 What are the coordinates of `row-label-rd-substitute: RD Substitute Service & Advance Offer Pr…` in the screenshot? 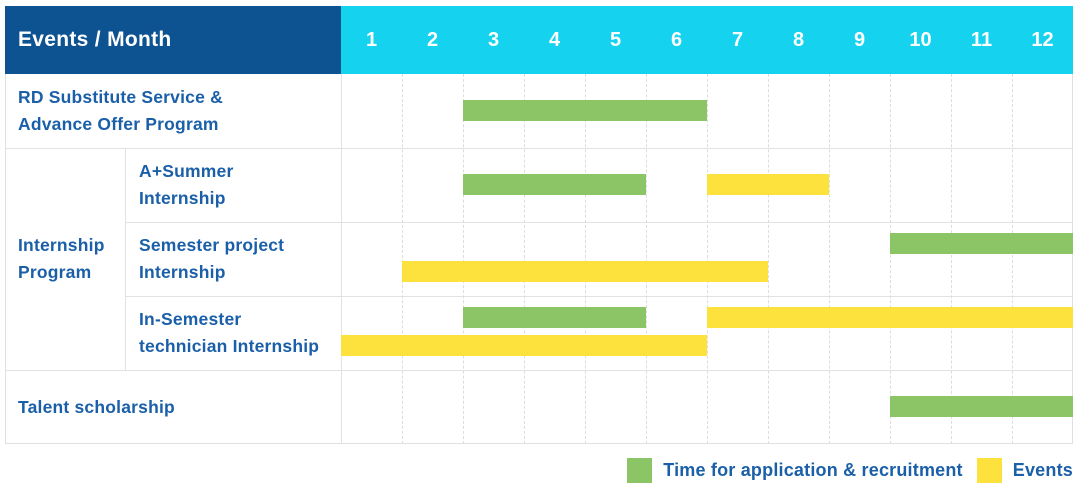 It's located at (120, 110).